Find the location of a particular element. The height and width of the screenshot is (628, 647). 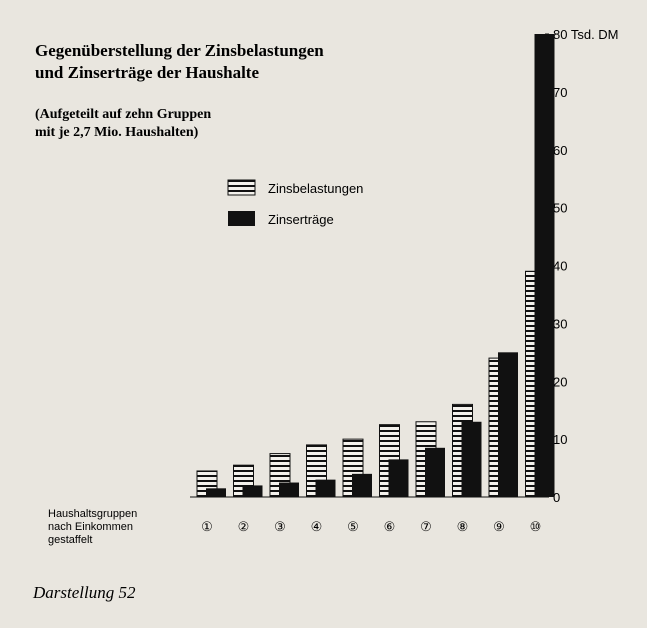

x-axis-label-line-1: Haushaltsgruppen is located at coordinates (92, 514).